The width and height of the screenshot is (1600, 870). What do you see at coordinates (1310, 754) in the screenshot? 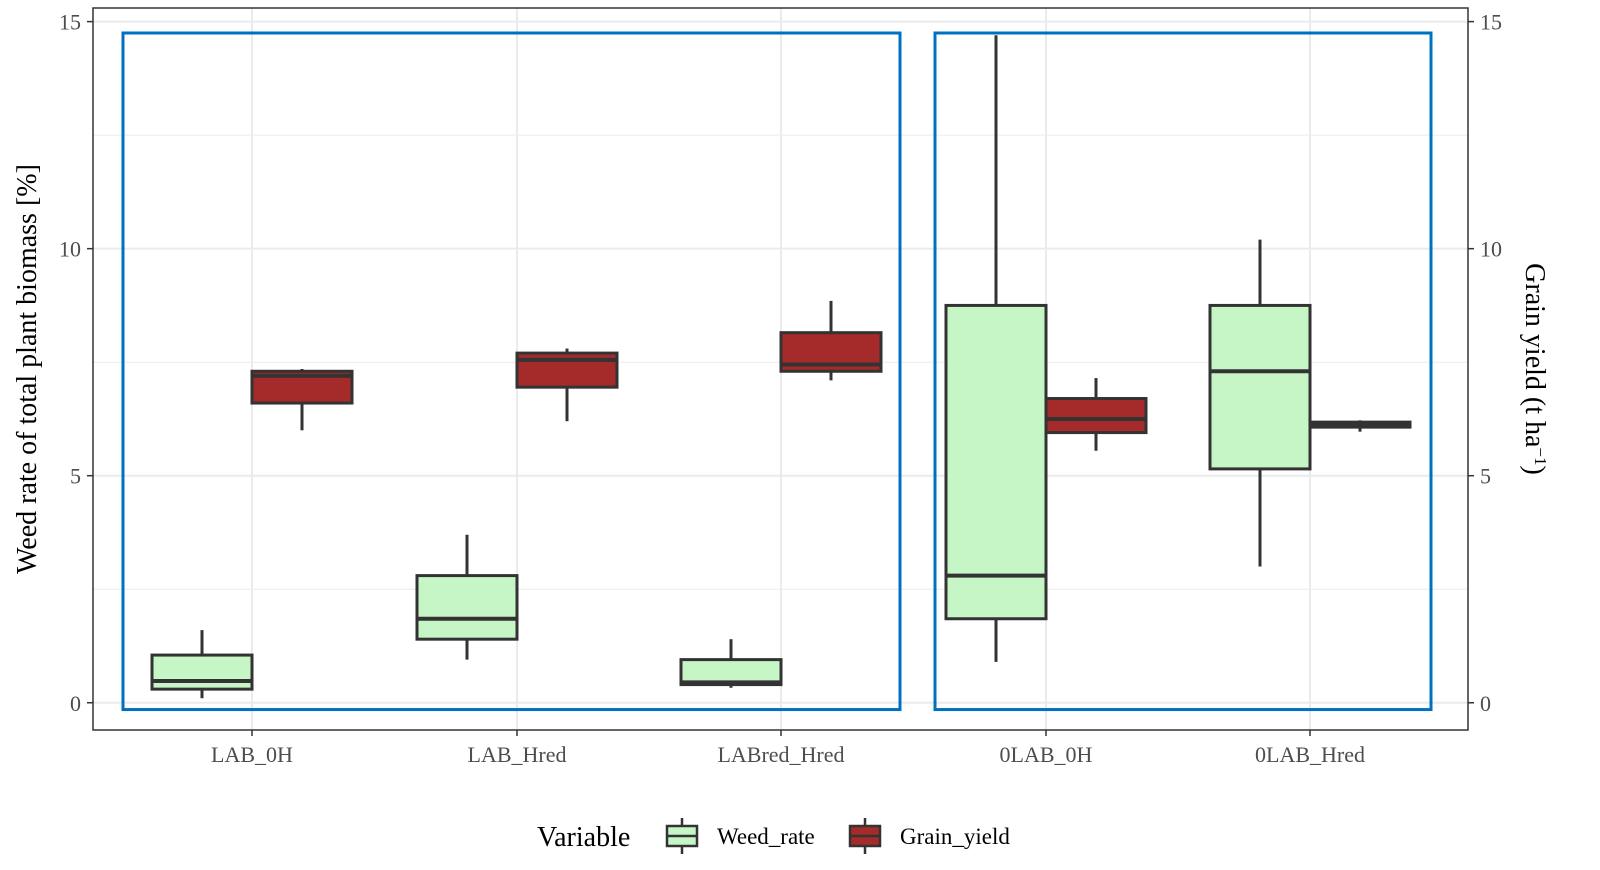
I see `x-tick-label: 0LAB_Hred` at bounding box center [1310, 754].